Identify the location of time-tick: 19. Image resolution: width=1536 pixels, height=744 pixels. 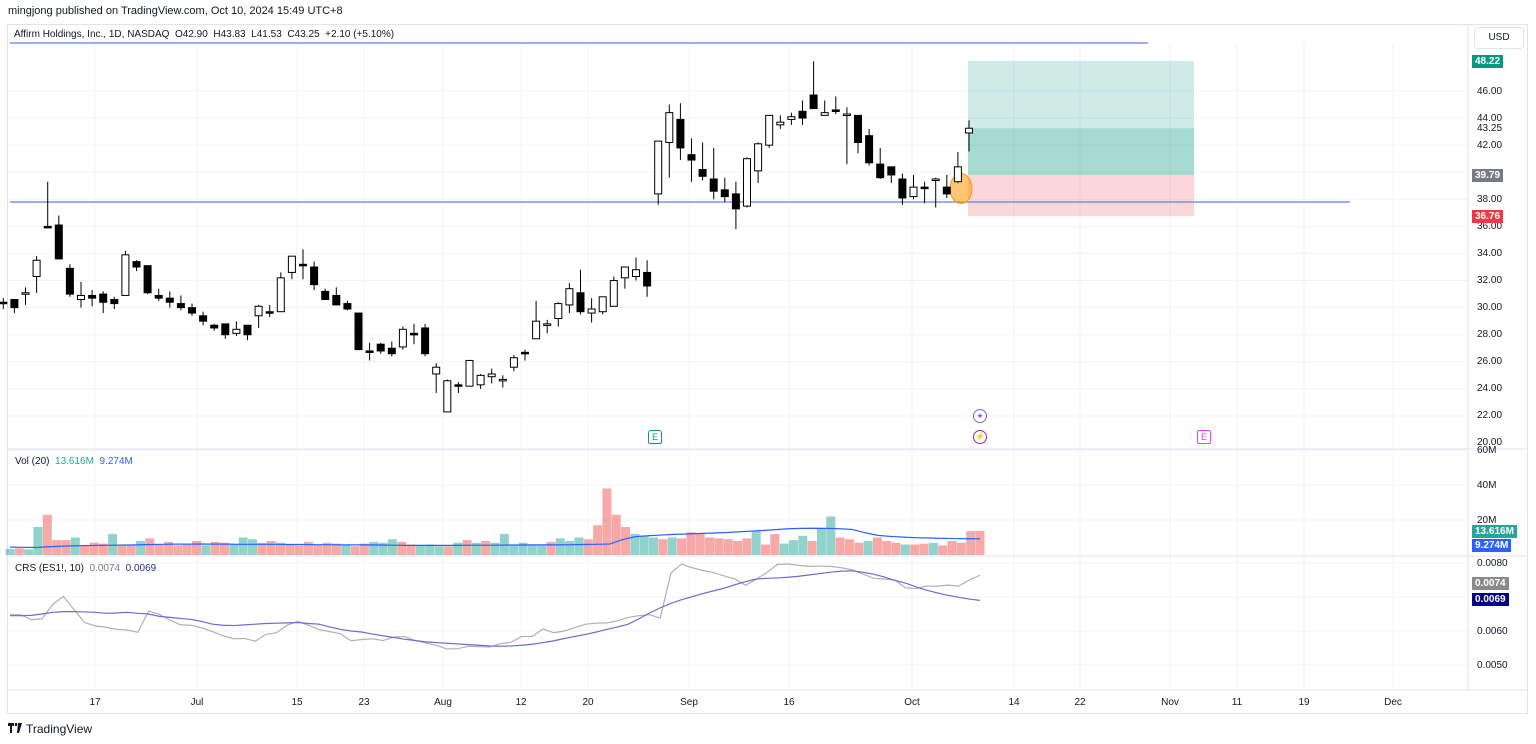
(1304, 702).